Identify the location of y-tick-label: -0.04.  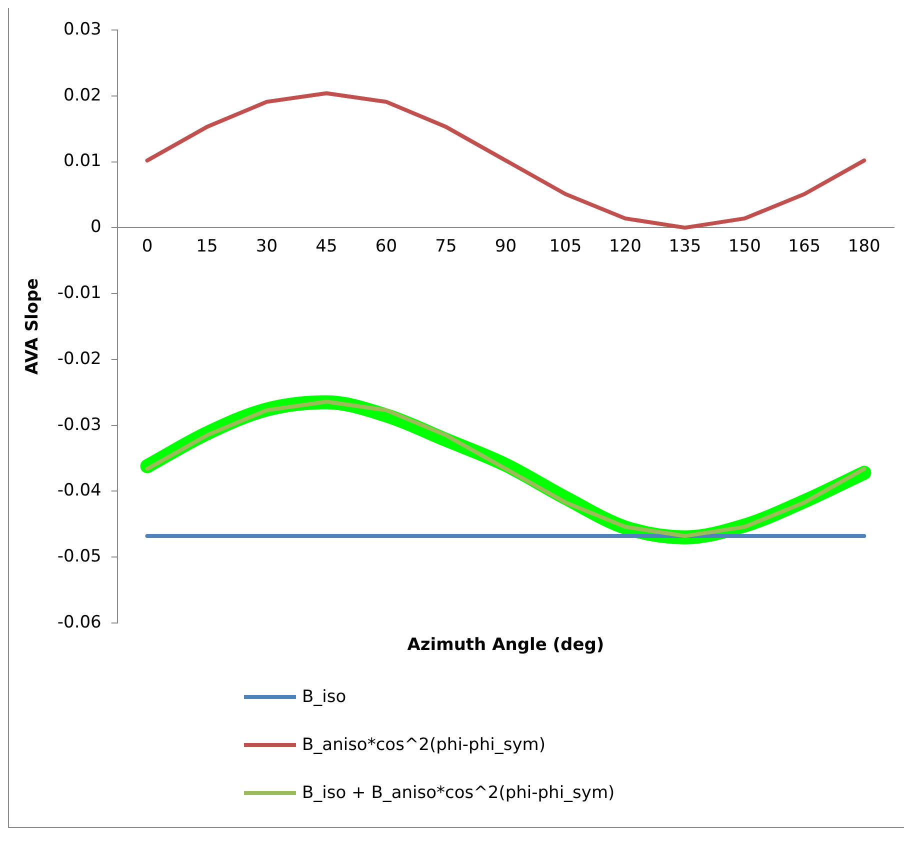
(79, 490).